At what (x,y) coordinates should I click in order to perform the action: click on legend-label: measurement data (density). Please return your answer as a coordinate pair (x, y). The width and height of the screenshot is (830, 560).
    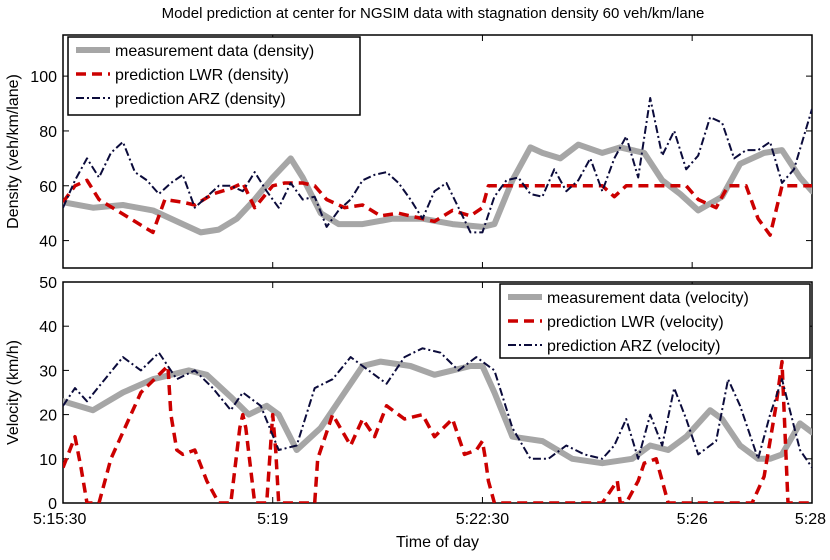
    Looking at the image, I should click on (214, 51).